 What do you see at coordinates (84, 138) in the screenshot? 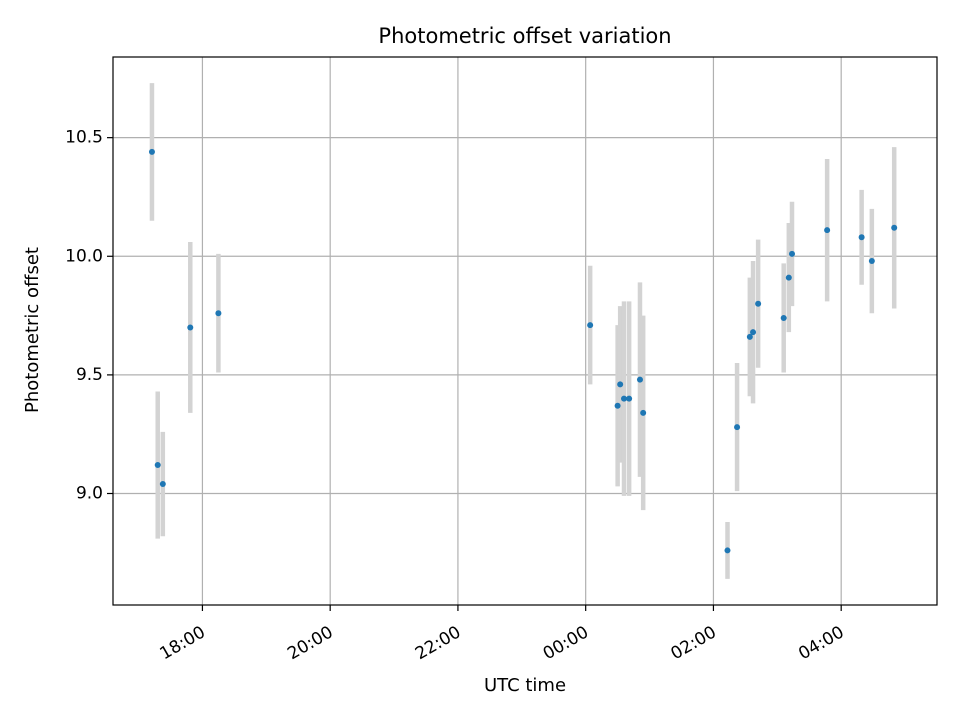
I see `y-tick-label: 10.5` at bounding box center [84, 138].